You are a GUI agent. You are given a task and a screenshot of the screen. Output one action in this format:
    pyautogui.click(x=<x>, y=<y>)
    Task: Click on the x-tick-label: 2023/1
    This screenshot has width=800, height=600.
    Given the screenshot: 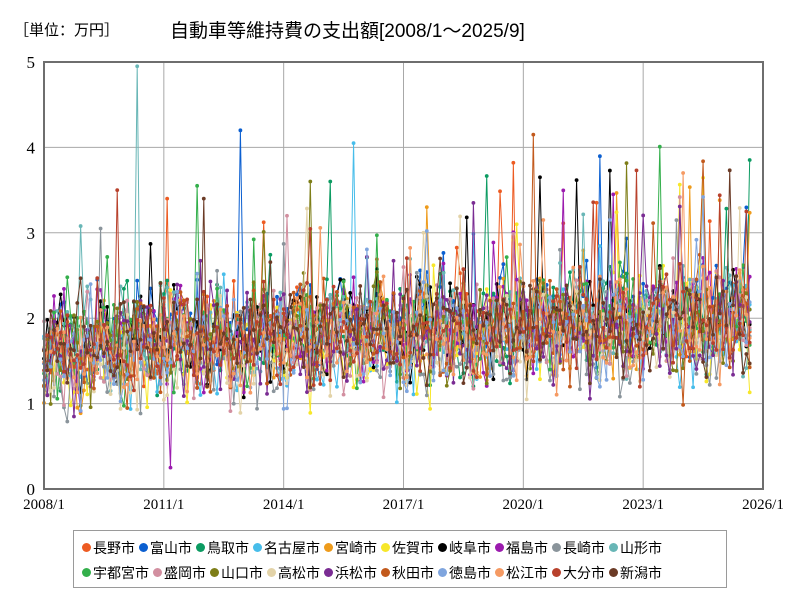 What is the action you would take?
    pyautogui.click(x=643, y=505)
    